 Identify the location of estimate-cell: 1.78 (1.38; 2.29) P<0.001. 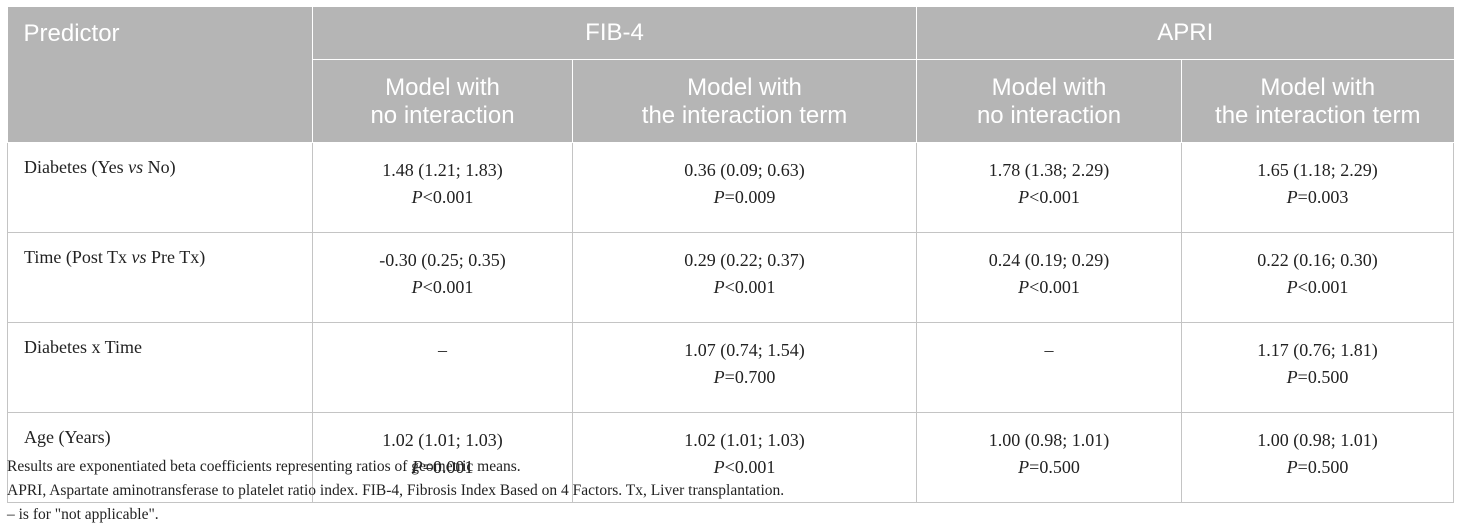
(1049, 187).